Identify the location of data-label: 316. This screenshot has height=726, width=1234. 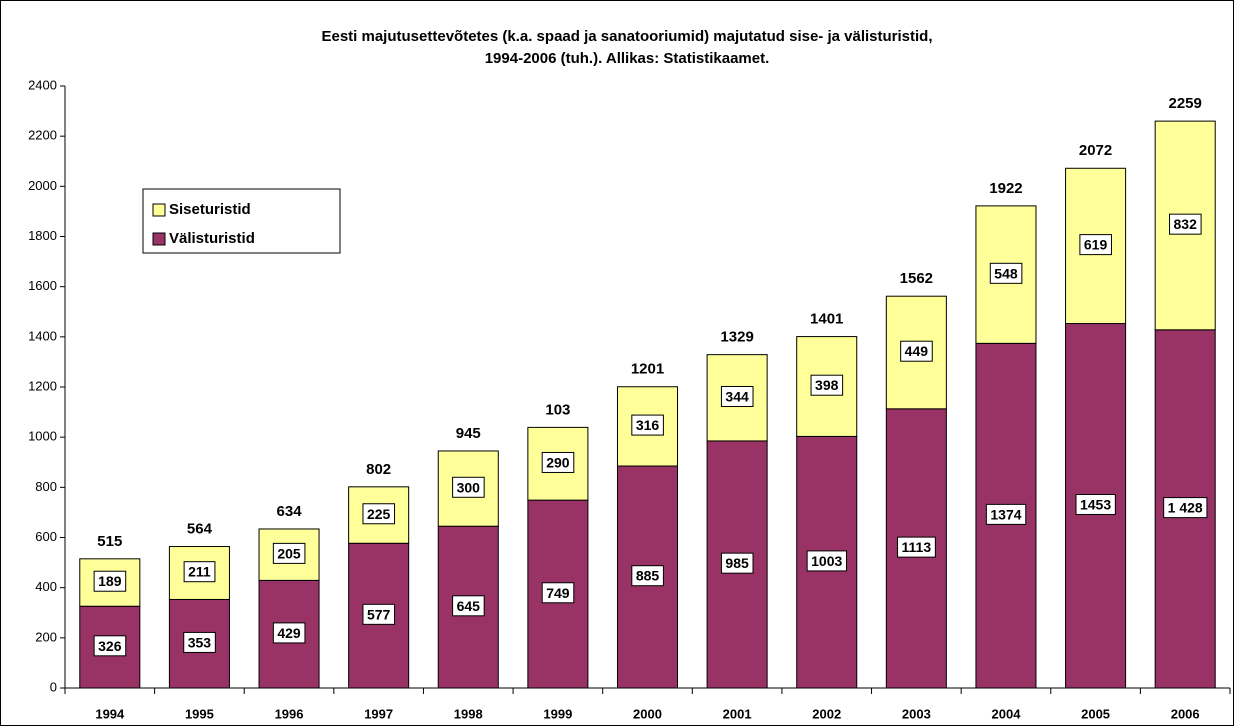
(648, 425).